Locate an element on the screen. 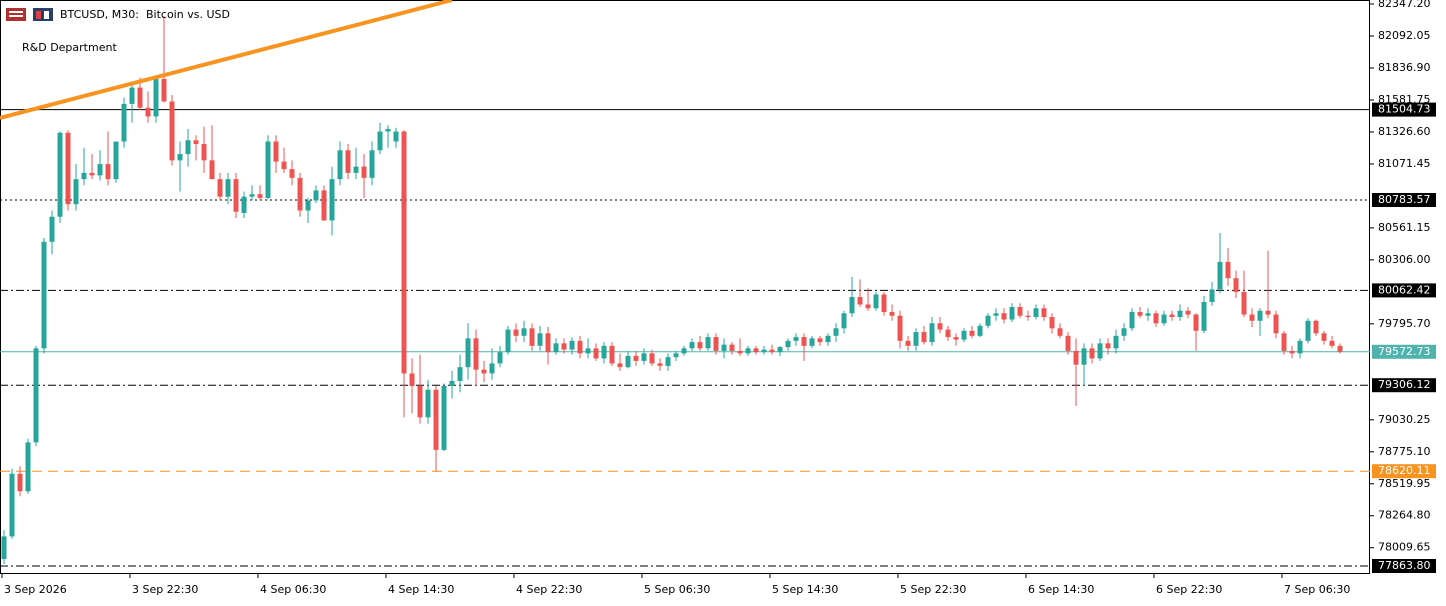  annotation: R&D Department is located at coordinates (69, 47).